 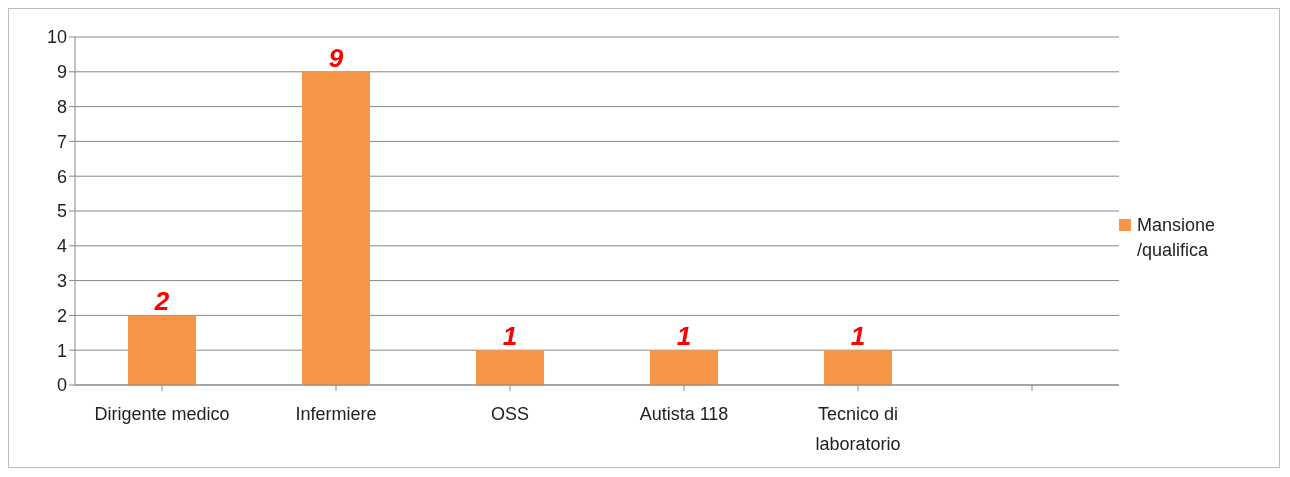 I want to click on y-tick-label: 8, so click(x=61, y=106).